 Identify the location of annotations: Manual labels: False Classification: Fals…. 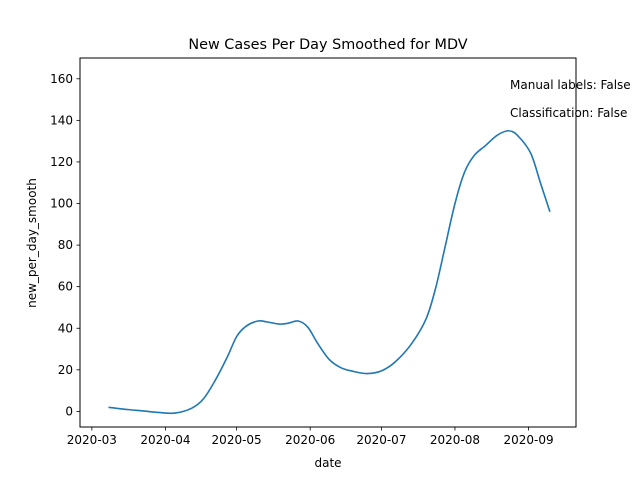
(570, 99).